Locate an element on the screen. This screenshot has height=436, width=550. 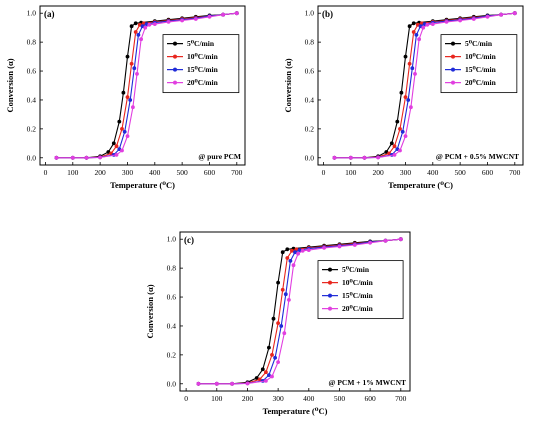
y-tick-label: 0.2 is located at coordinates (172, 354).